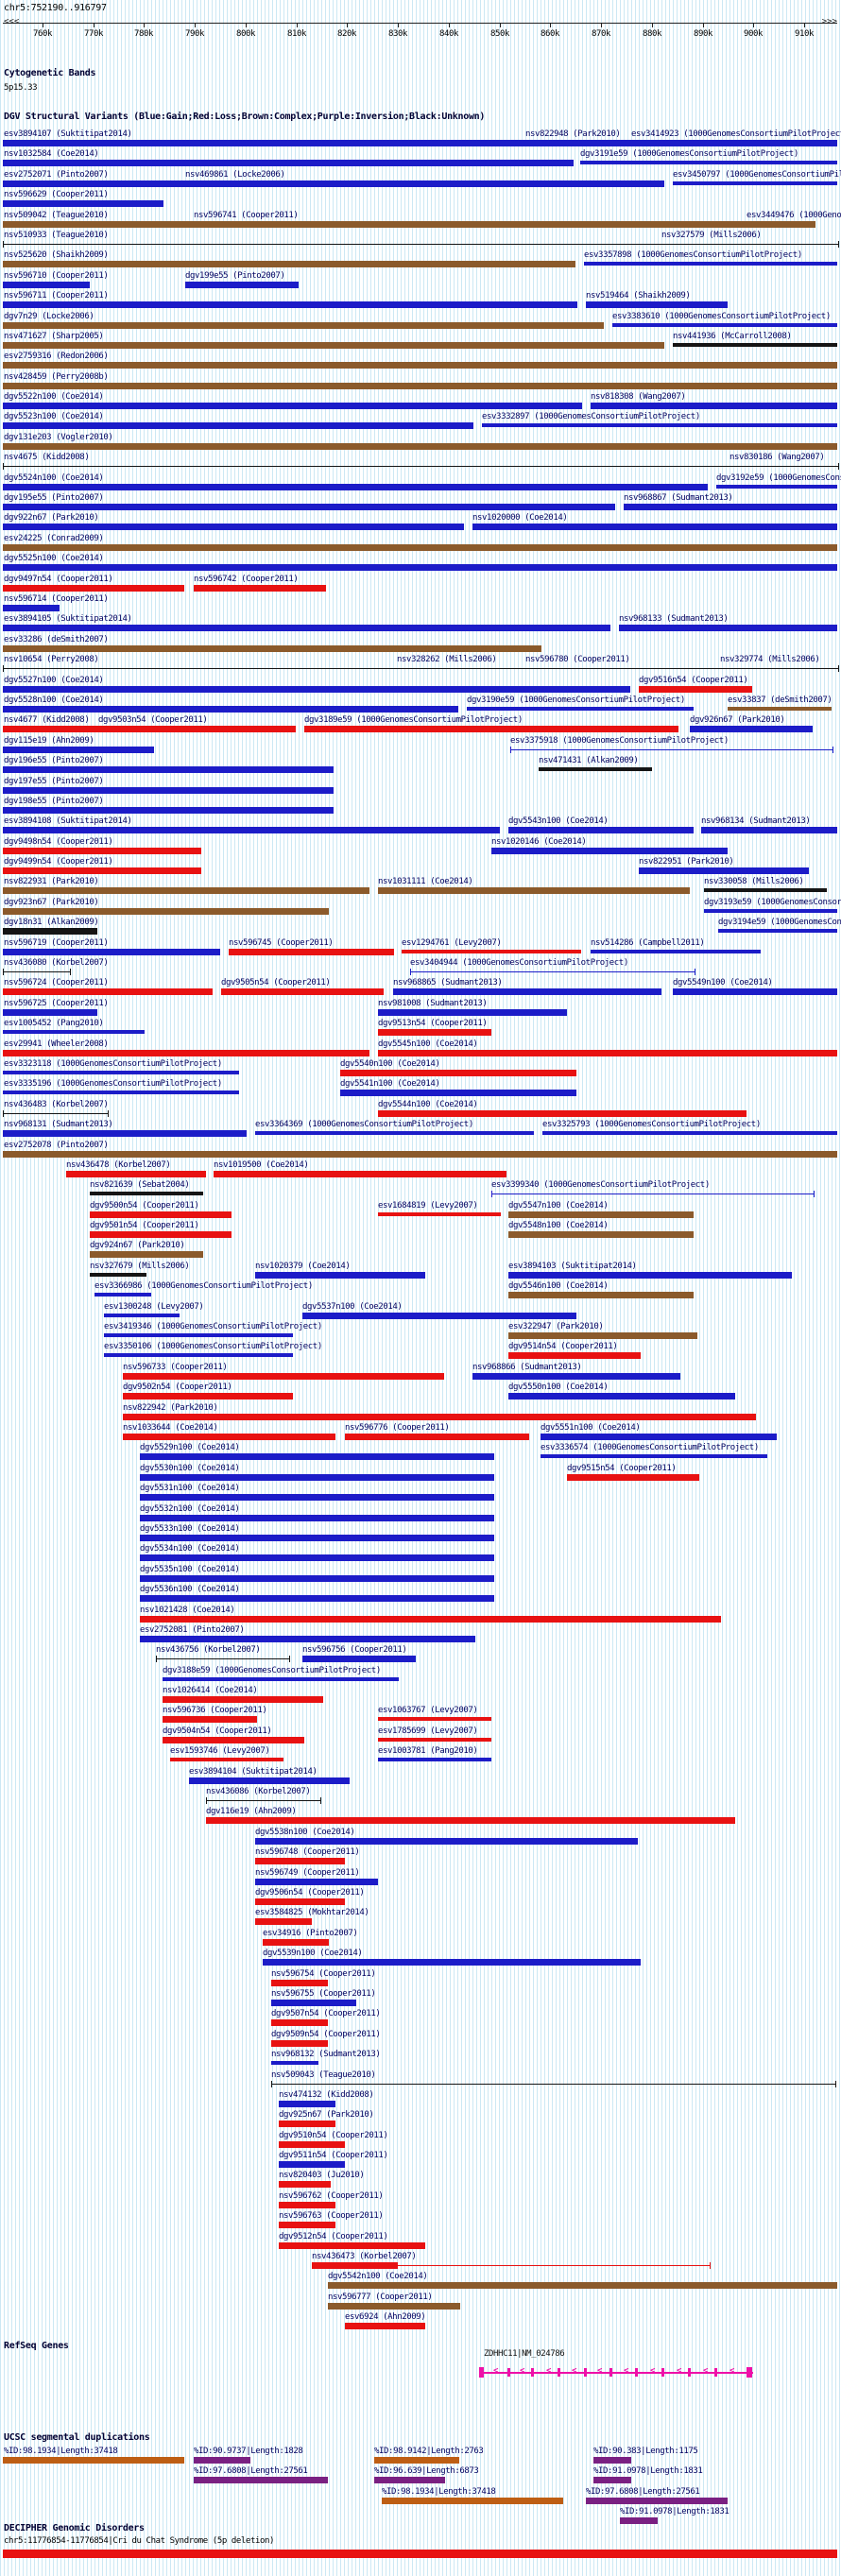  I want to click on variant-label: nsv818308 (Wang2007), so click(639, 397).